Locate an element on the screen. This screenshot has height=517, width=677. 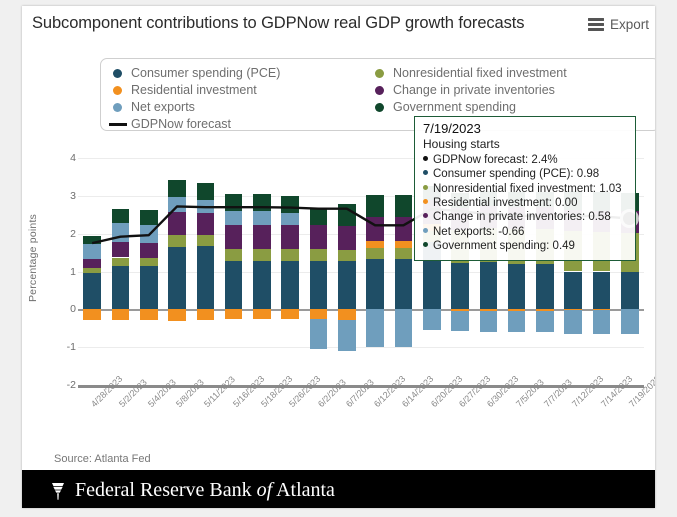
y-axis-tick-label: 1 is located at coordinates (73, 271).